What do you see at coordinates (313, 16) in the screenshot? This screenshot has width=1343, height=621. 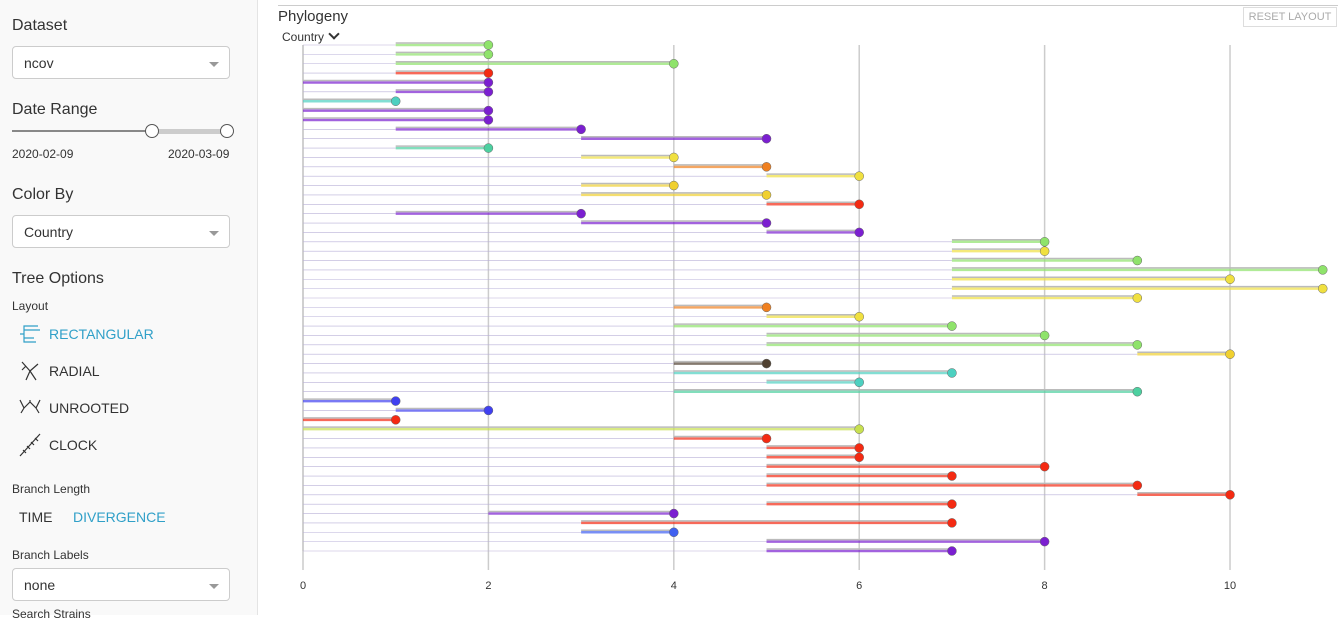 I see `panel-title: Phylogeny` at bounding box center [313, 16].